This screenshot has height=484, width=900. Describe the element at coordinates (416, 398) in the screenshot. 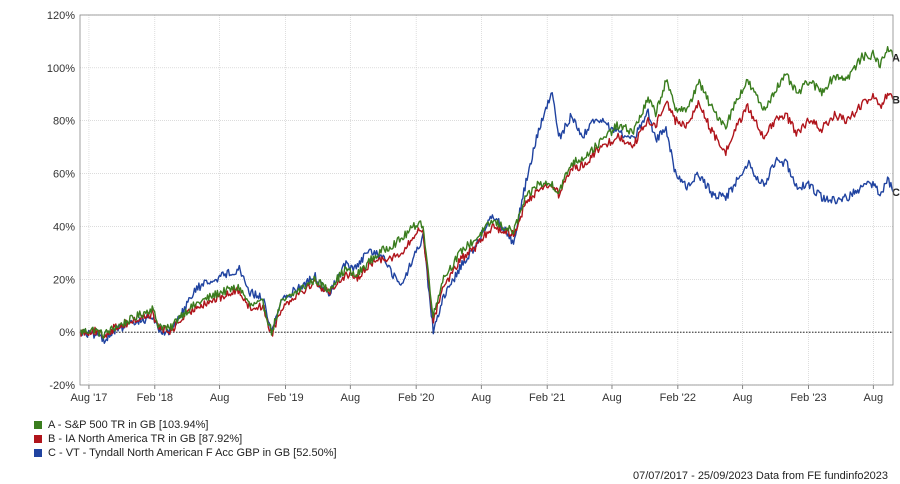

I see `x-tick-label: Feb '20` at that location.